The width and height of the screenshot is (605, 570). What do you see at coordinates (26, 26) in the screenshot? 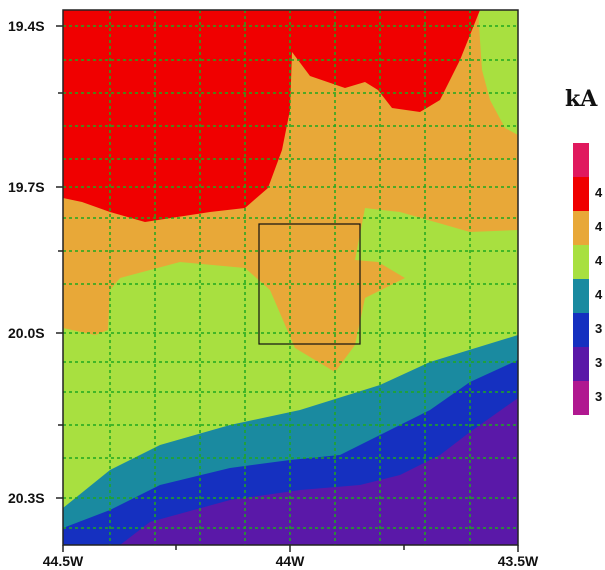
I see `y-label-19-4s: 19.4S` at bounding box center [26, 26].